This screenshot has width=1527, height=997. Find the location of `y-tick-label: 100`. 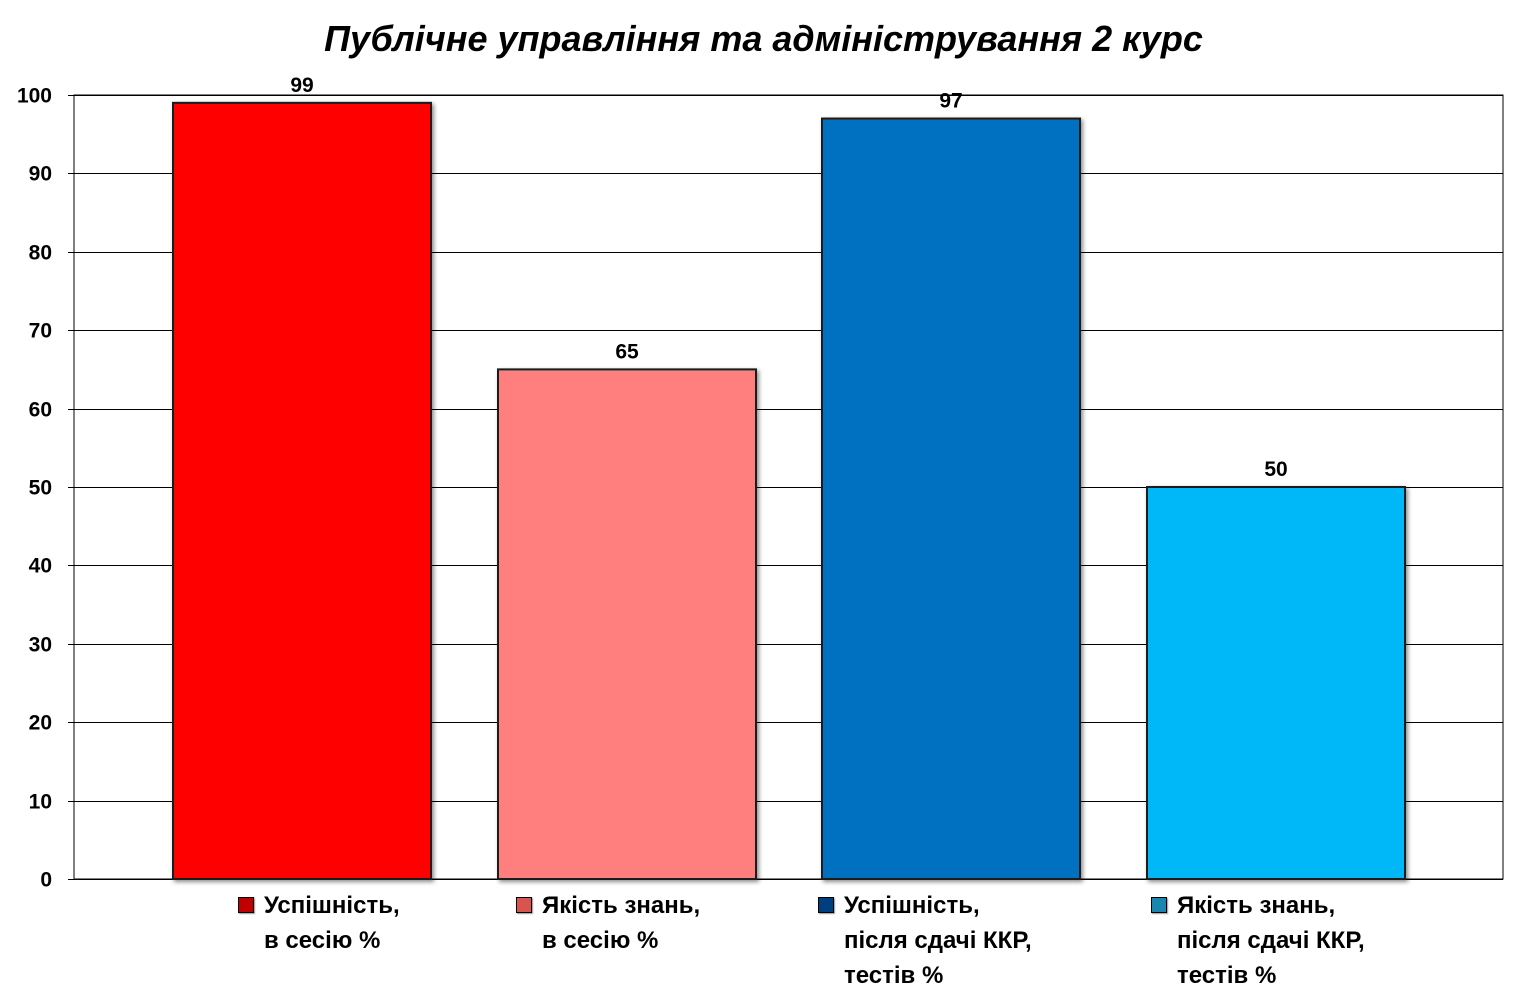

y-tick-label: 100 is located at coordinates (34, 96).